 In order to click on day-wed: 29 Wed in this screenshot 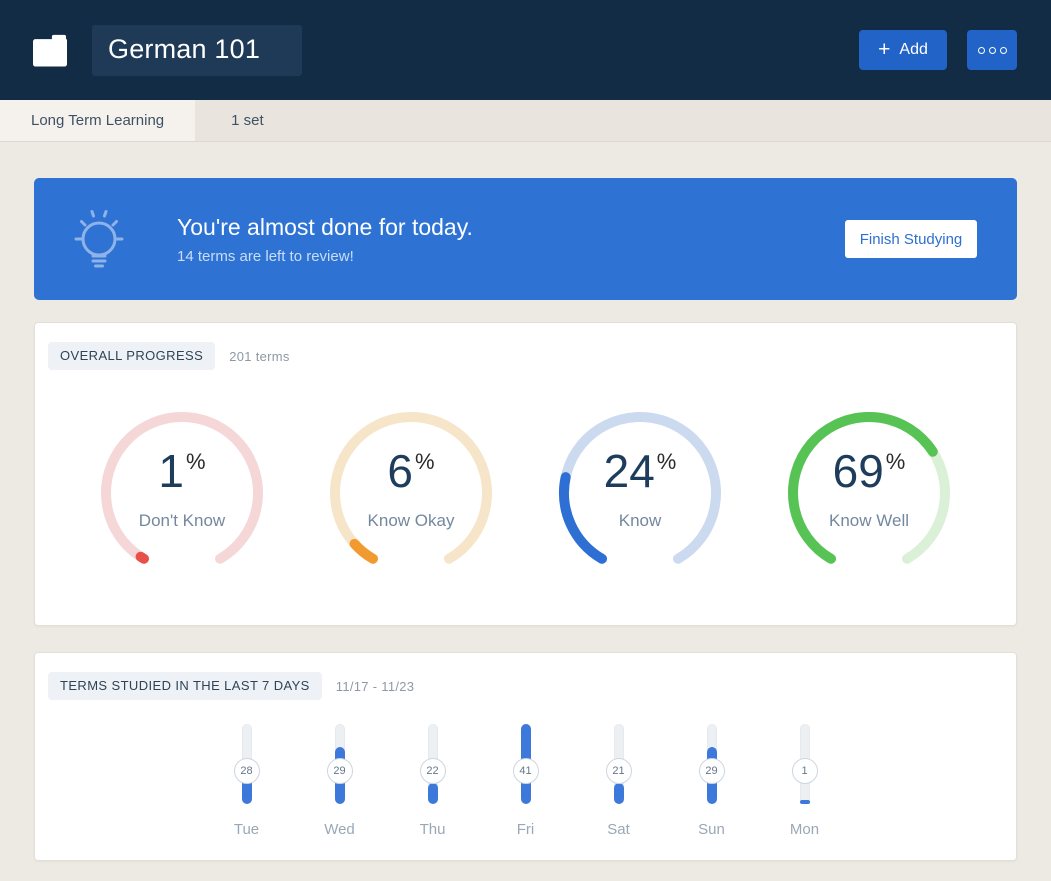, I will do `click(339, 781)`.